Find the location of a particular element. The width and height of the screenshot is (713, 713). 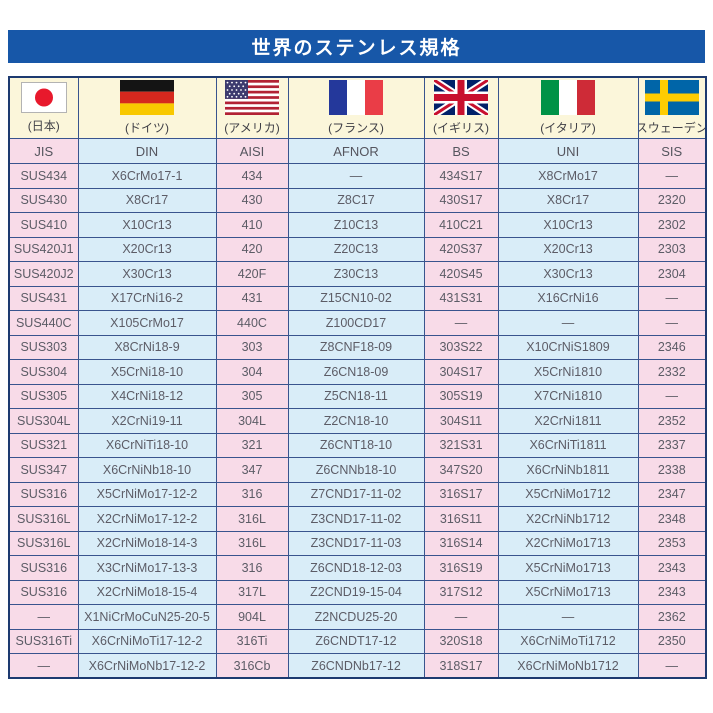

cell-sis: 2362 is located at coordinates (672, 617).